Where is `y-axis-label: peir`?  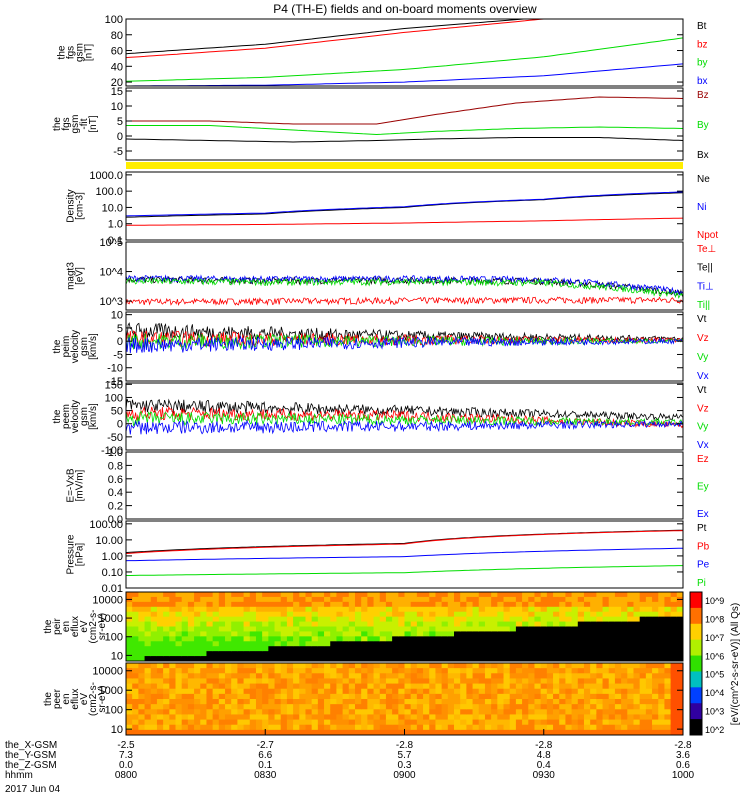 y-axis-label: peir is located at coordinates (57, 625).